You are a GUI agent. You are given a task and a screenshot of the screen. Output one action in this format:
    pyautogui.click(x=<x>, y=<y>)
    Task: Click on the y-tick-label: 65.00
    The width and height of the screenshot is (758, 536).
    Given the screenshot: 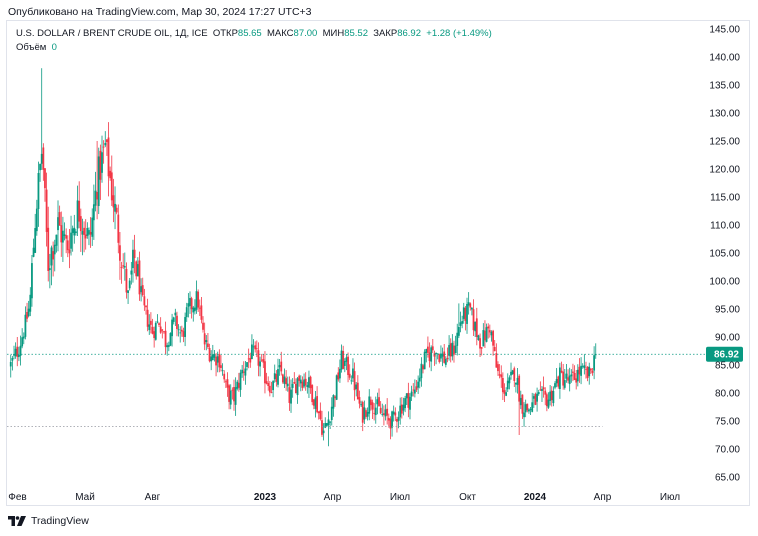 What is the action you would take?
    pyautogui.click(x=727, y=478)
    